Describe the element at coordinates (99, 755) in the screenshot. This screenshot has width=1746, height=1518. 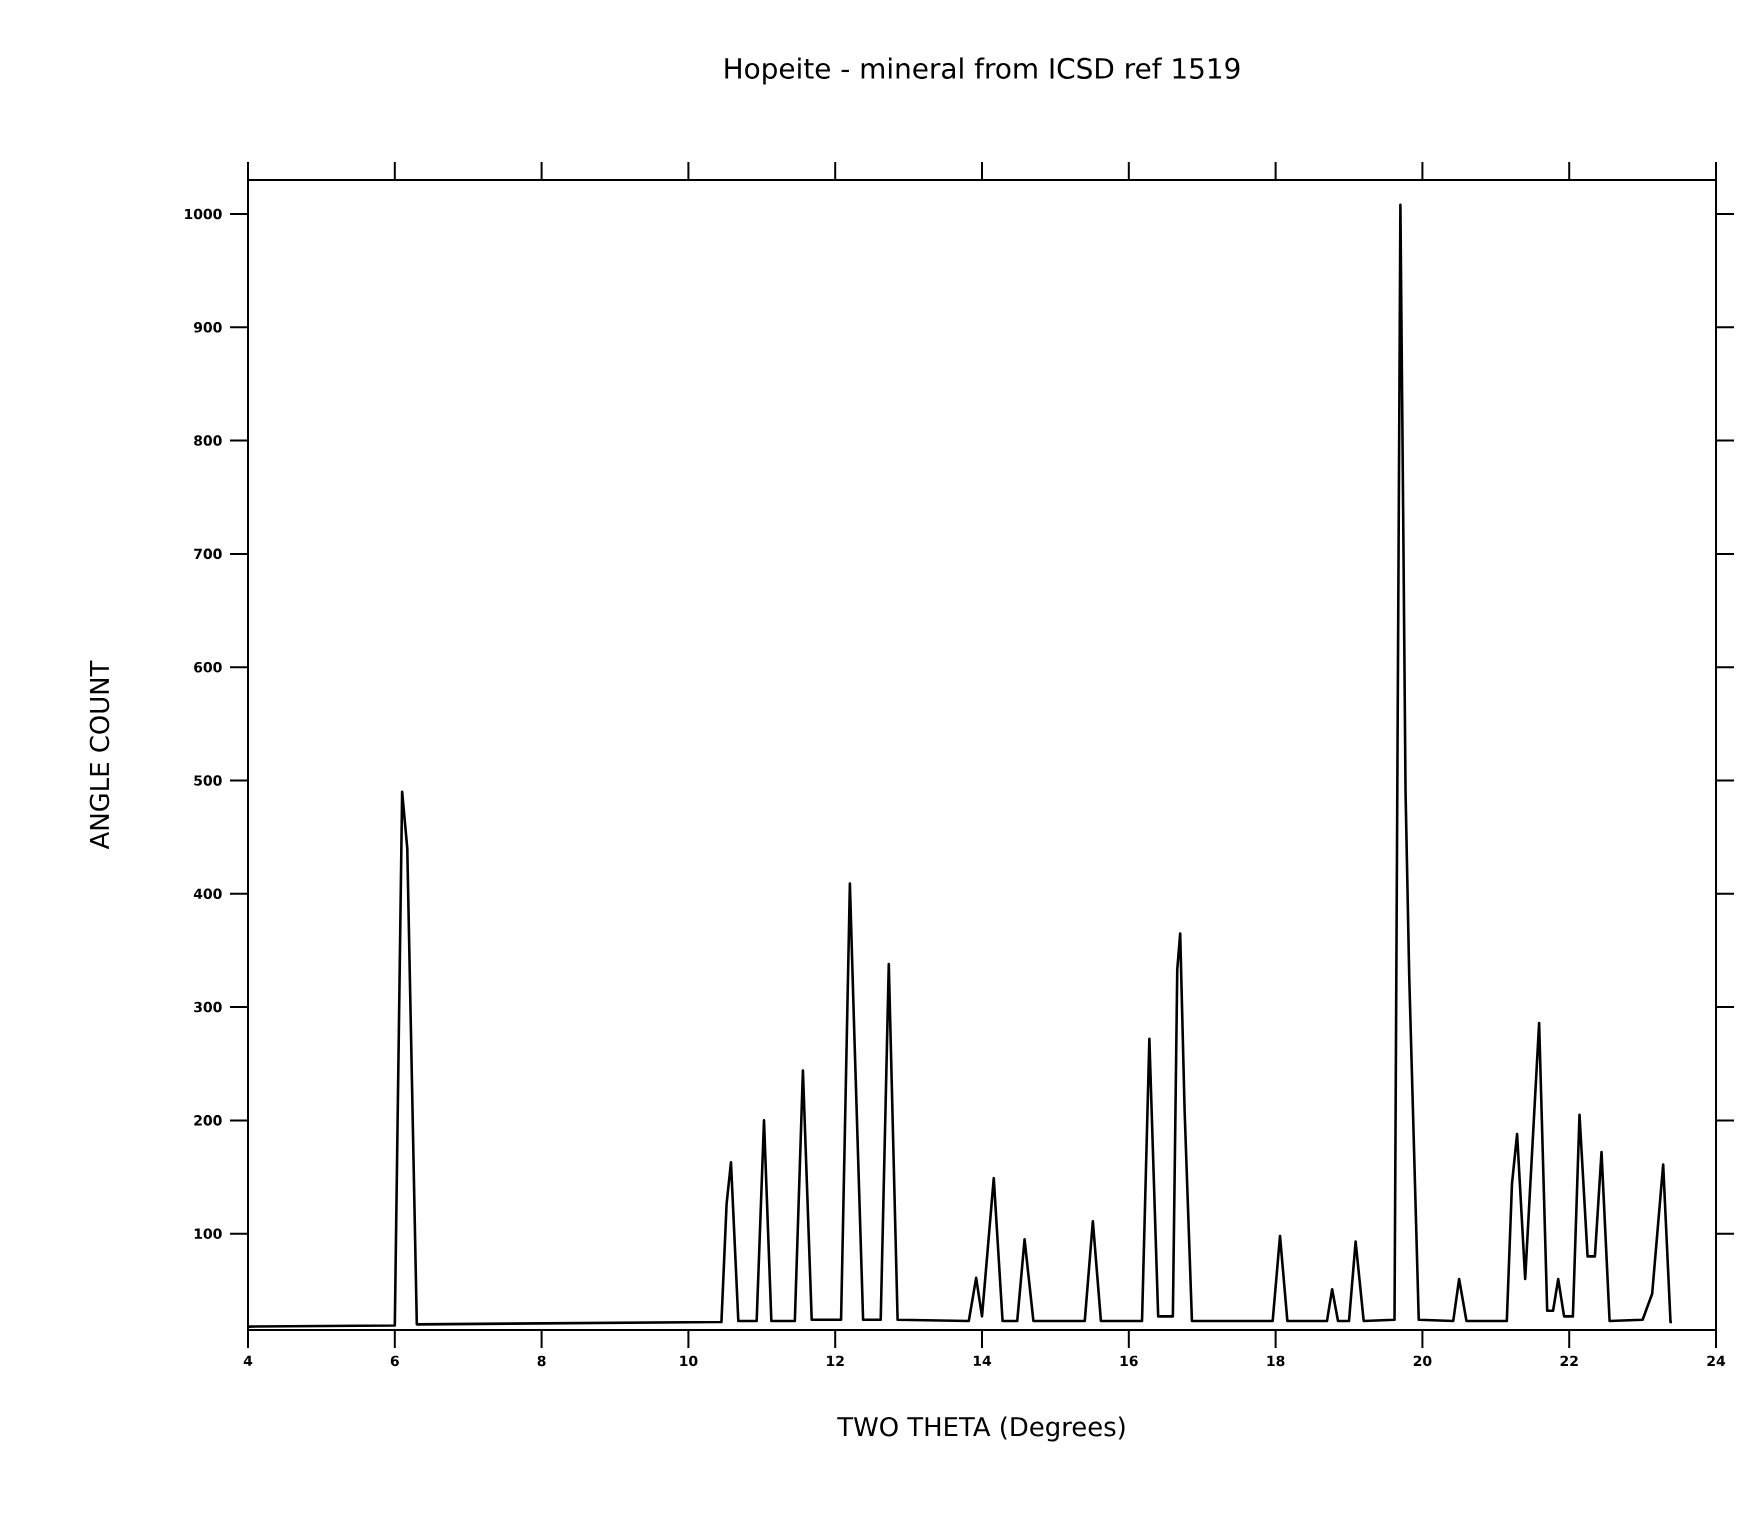
I see `y-axis-title: ANGLE COUNT` at that location.